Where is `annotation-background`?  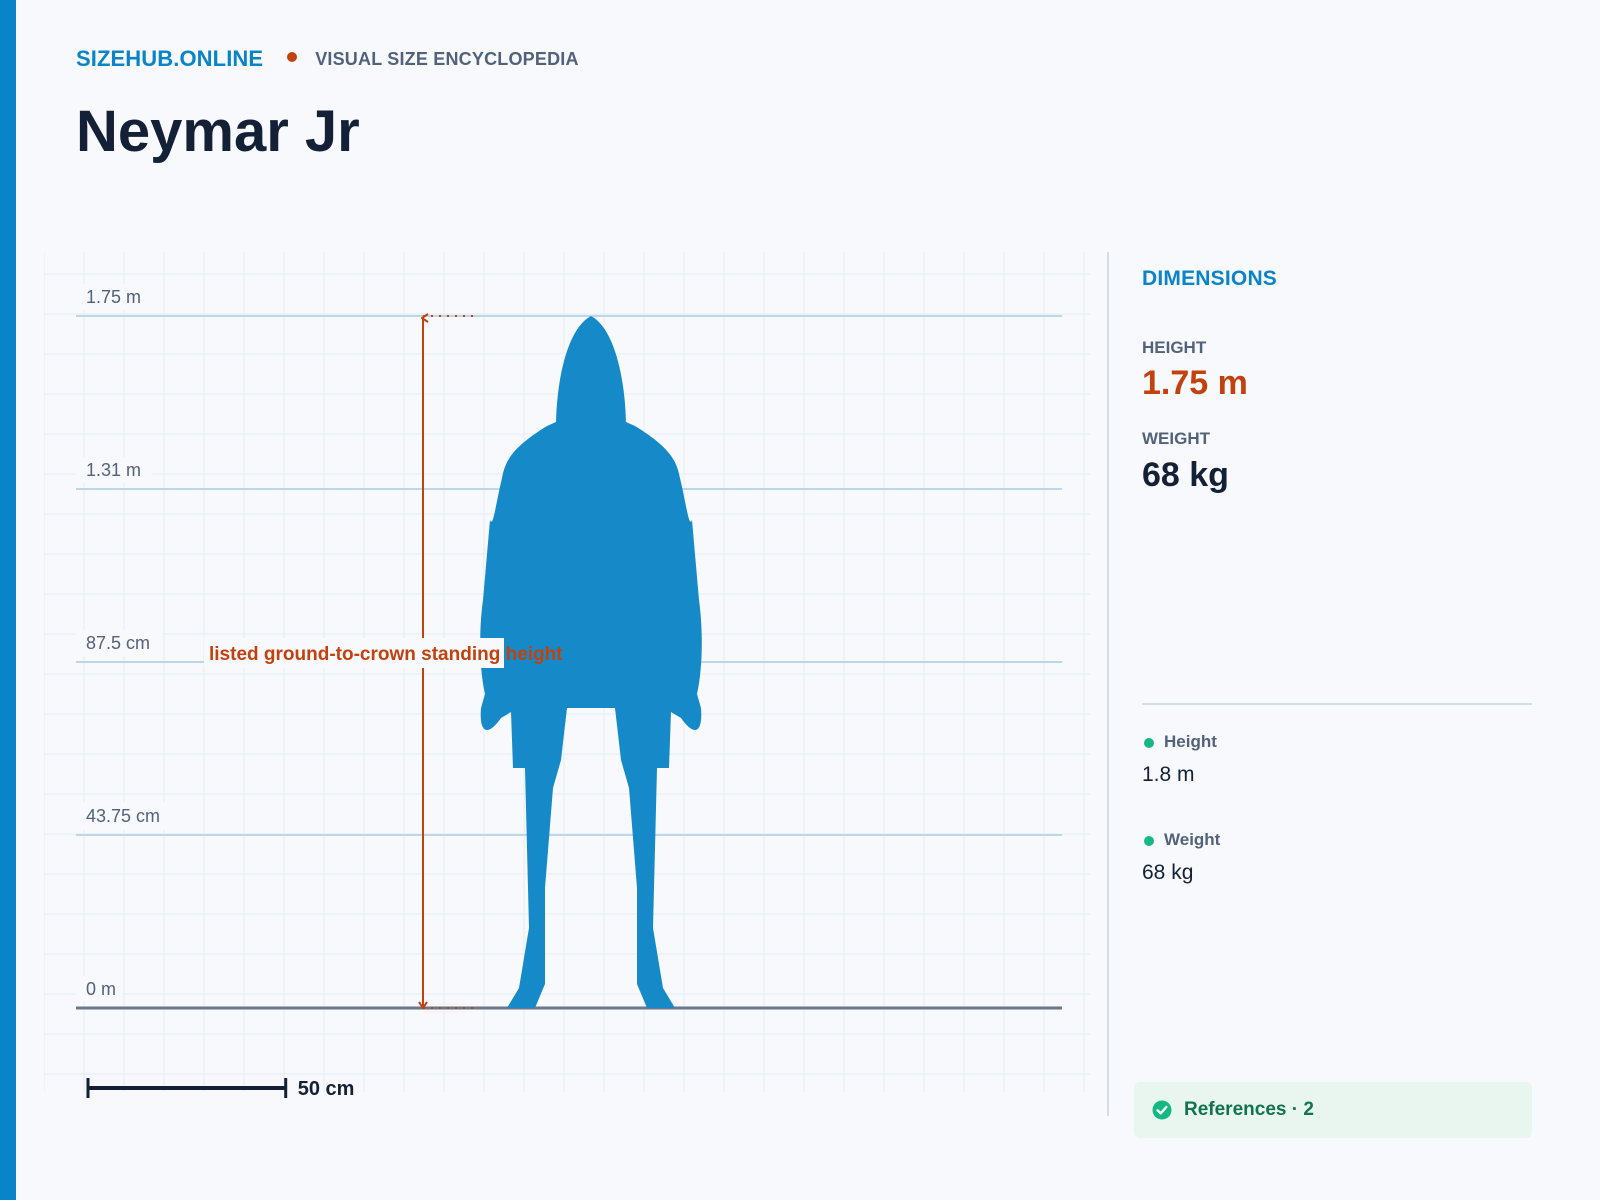
annotation-background is located at coordinates (354, 653).